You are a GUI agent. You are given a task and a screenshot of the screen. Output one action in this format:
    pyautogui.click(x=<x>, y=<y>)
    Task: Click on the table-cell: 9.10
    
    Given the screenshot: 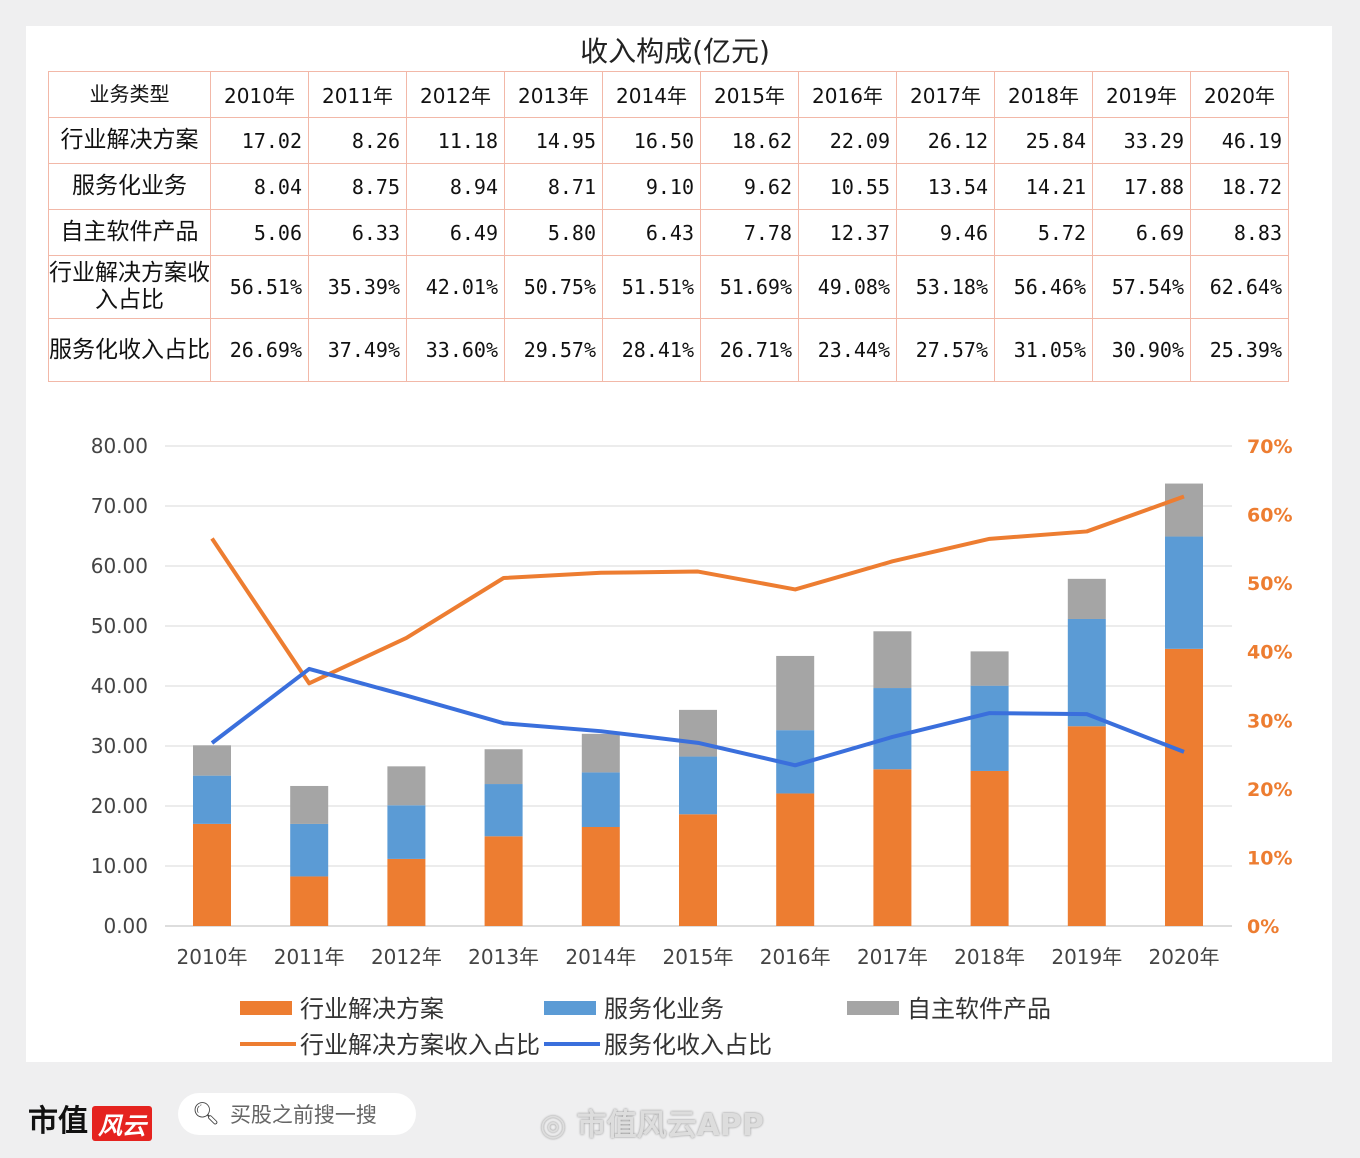 What is the action you would take?
    pyautogui.click(x=651, y=186)
    